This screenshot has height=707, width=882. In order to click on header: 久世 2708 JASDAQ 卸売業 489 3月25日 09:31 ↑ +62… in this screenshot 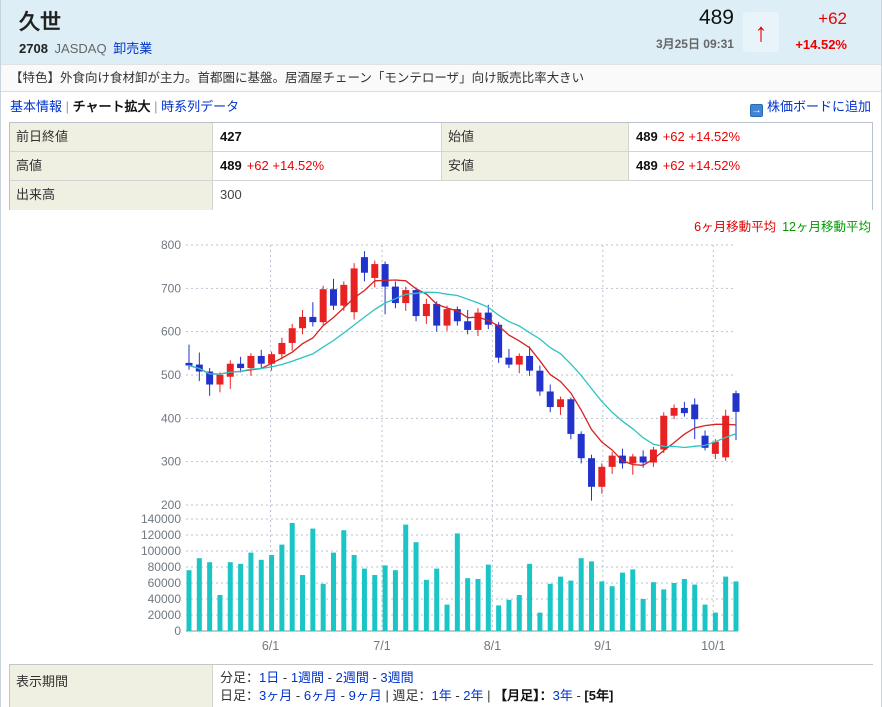, I will do `click(441, 32)`.